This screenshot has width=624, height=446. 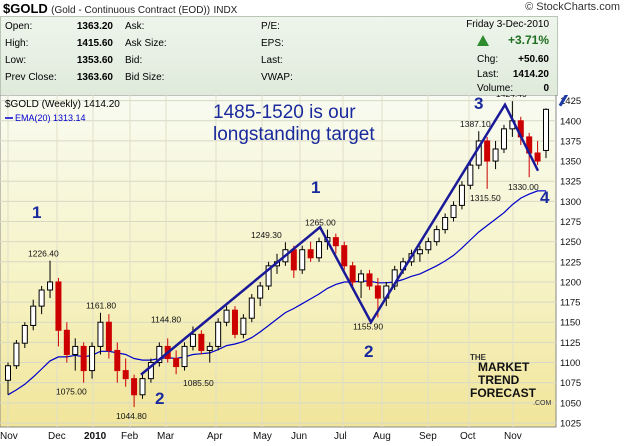 What do you see at coordinates (570, 262) in the screenshot?
I see `y-tick-label: 1225` at bounding box center [570, 262].